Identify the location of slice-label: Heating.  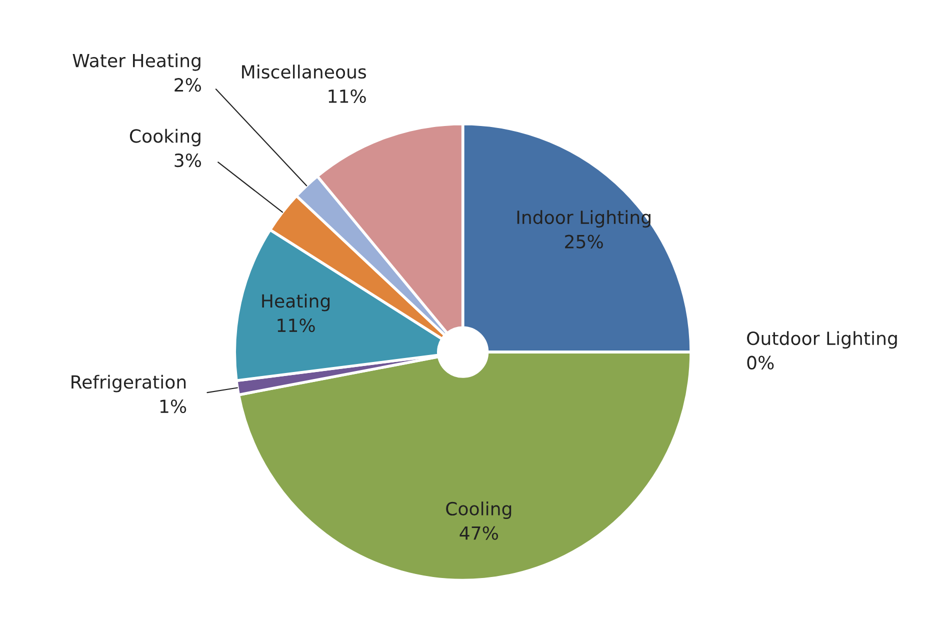
(296, 303).